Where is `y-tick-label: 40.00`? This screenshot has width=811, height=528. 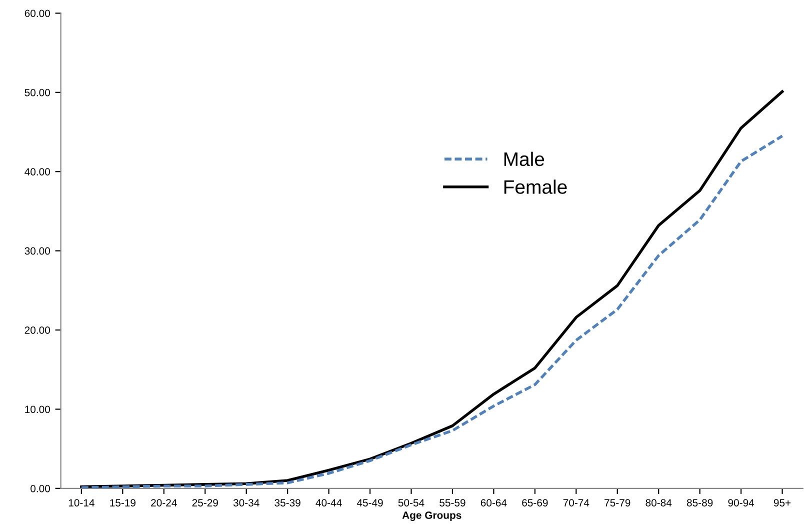
y-tick-label: 40.00 is located at coordinates (37, 172).